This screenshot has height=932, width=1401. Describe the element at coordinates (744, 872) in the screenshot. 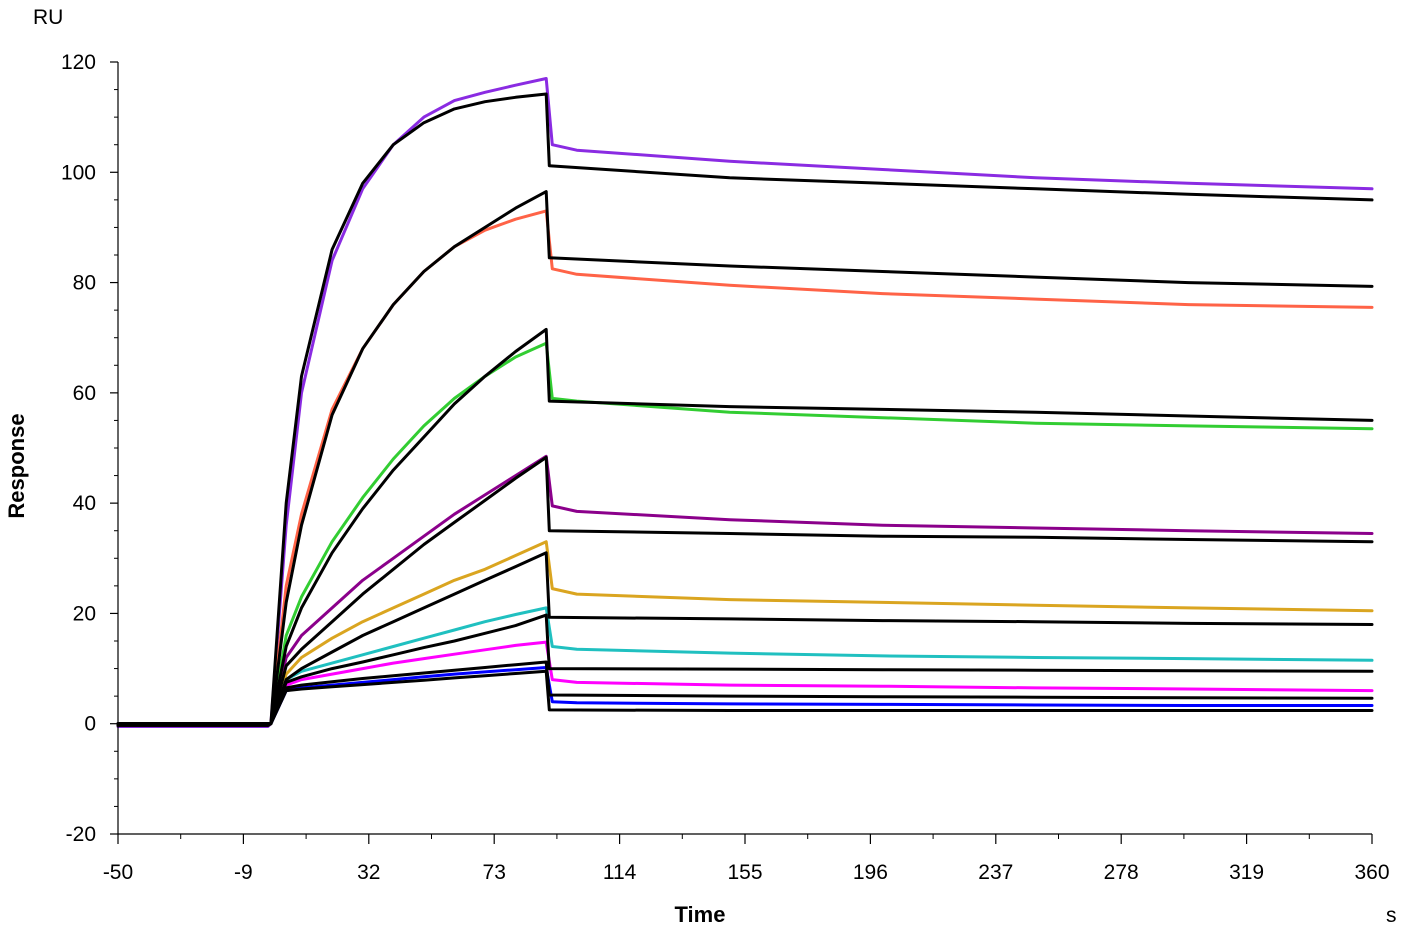

I see `x-tick-label: 155` at that location.